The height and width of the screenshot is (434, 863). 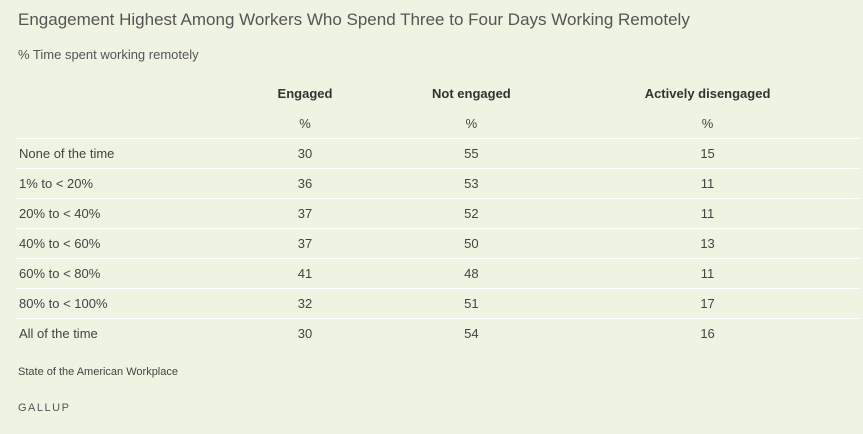 What do you see at coordinates (60, 213) in the screenshot?
I see `row-label: 20% to < 40%` at bounding box center [60, 213].